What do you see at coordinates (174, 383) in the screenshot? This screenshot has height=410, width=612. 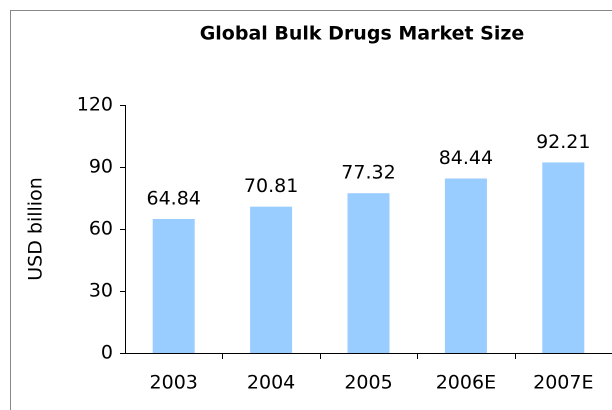 I see `x-tick-label: 2003` at bounding box center [174, 383].